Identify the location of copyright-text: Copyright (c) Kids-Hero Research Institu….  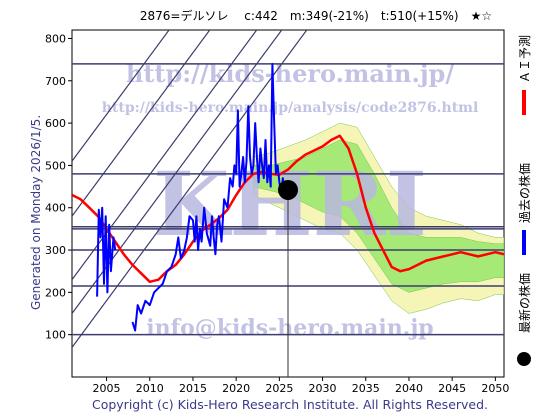
(290, 404).